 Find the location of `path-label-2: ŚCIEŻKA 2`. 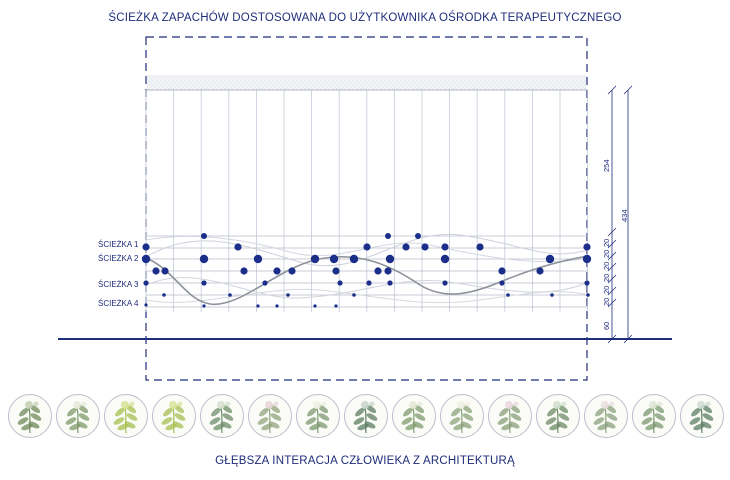

path-label-2: ŚCIEŻKA 2 is located at coordinates (118, 258).